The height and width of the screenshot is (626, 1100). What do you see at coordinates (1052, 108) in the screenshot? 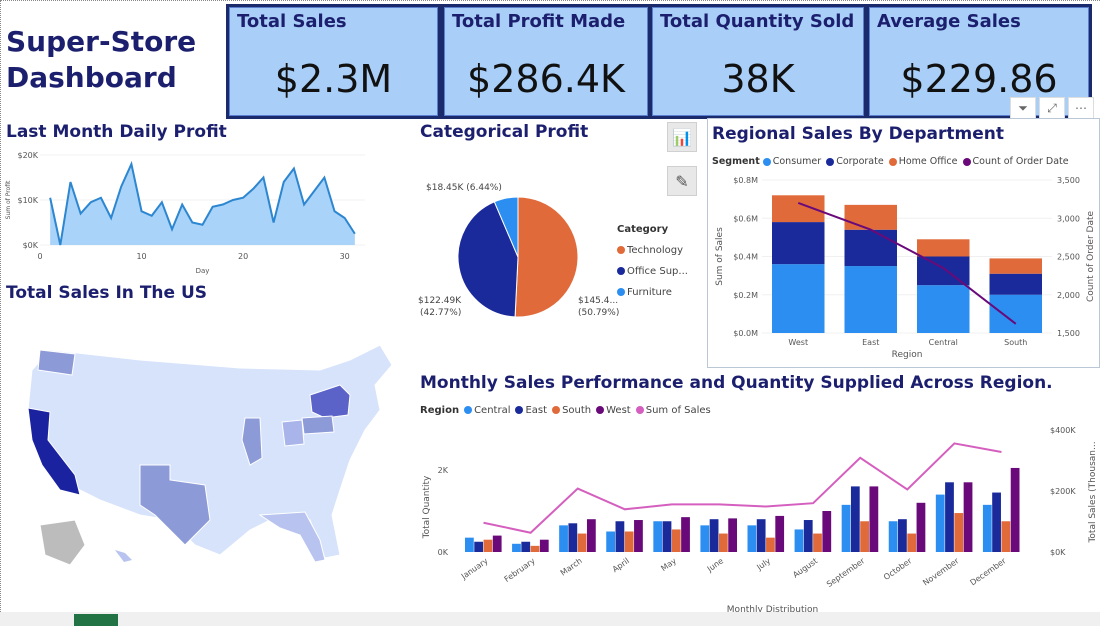
I see `focus-mode-icon: ⤢` at bounding box center [1052, 108].